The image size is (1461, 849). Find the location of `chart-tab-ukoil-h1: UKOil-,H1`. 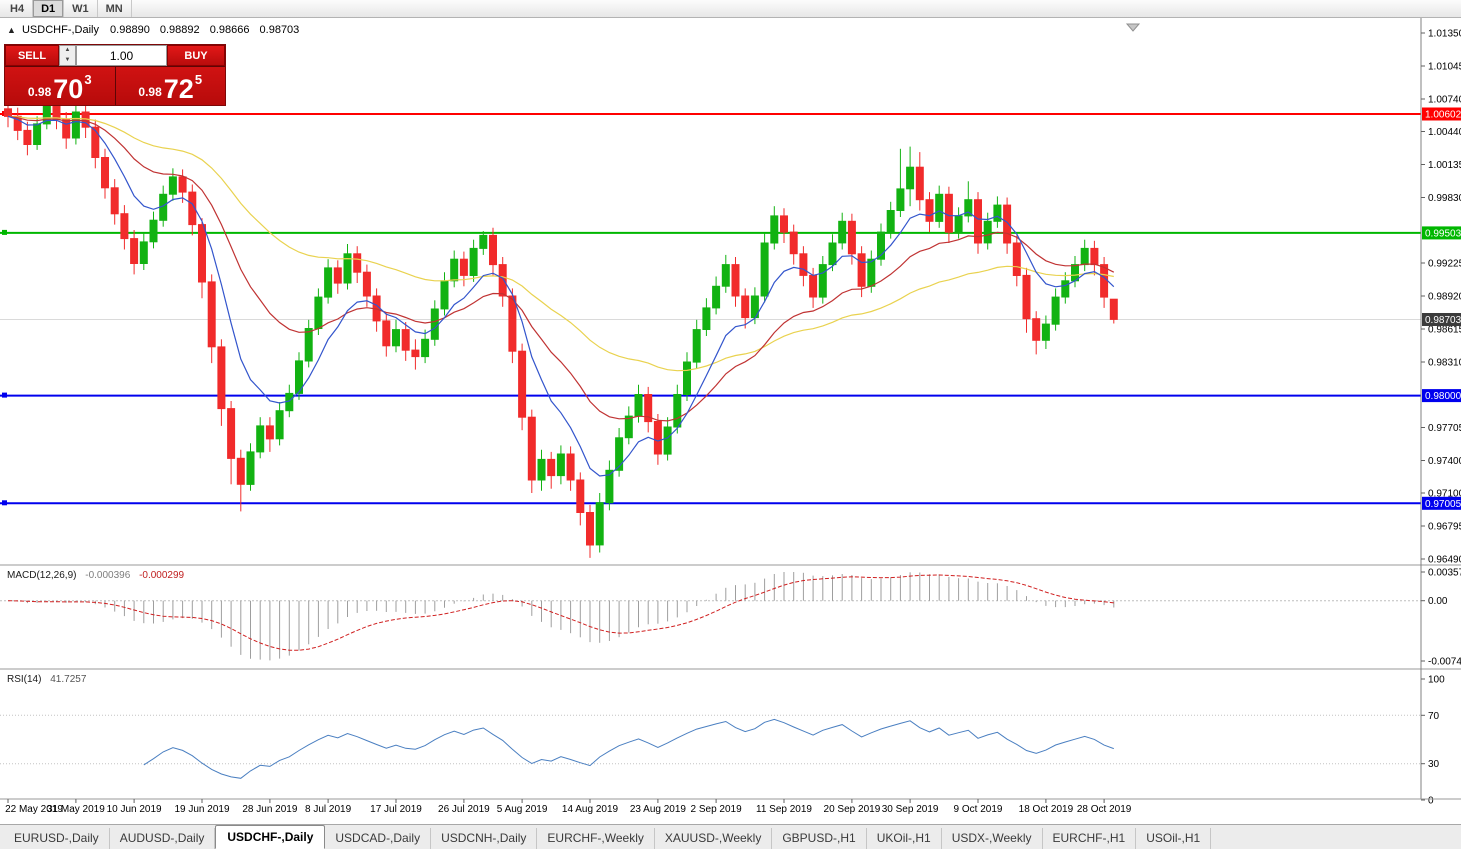

chart-tab-ukoil-h1: UKOil-,H1 is located at coordinates (904, 838).